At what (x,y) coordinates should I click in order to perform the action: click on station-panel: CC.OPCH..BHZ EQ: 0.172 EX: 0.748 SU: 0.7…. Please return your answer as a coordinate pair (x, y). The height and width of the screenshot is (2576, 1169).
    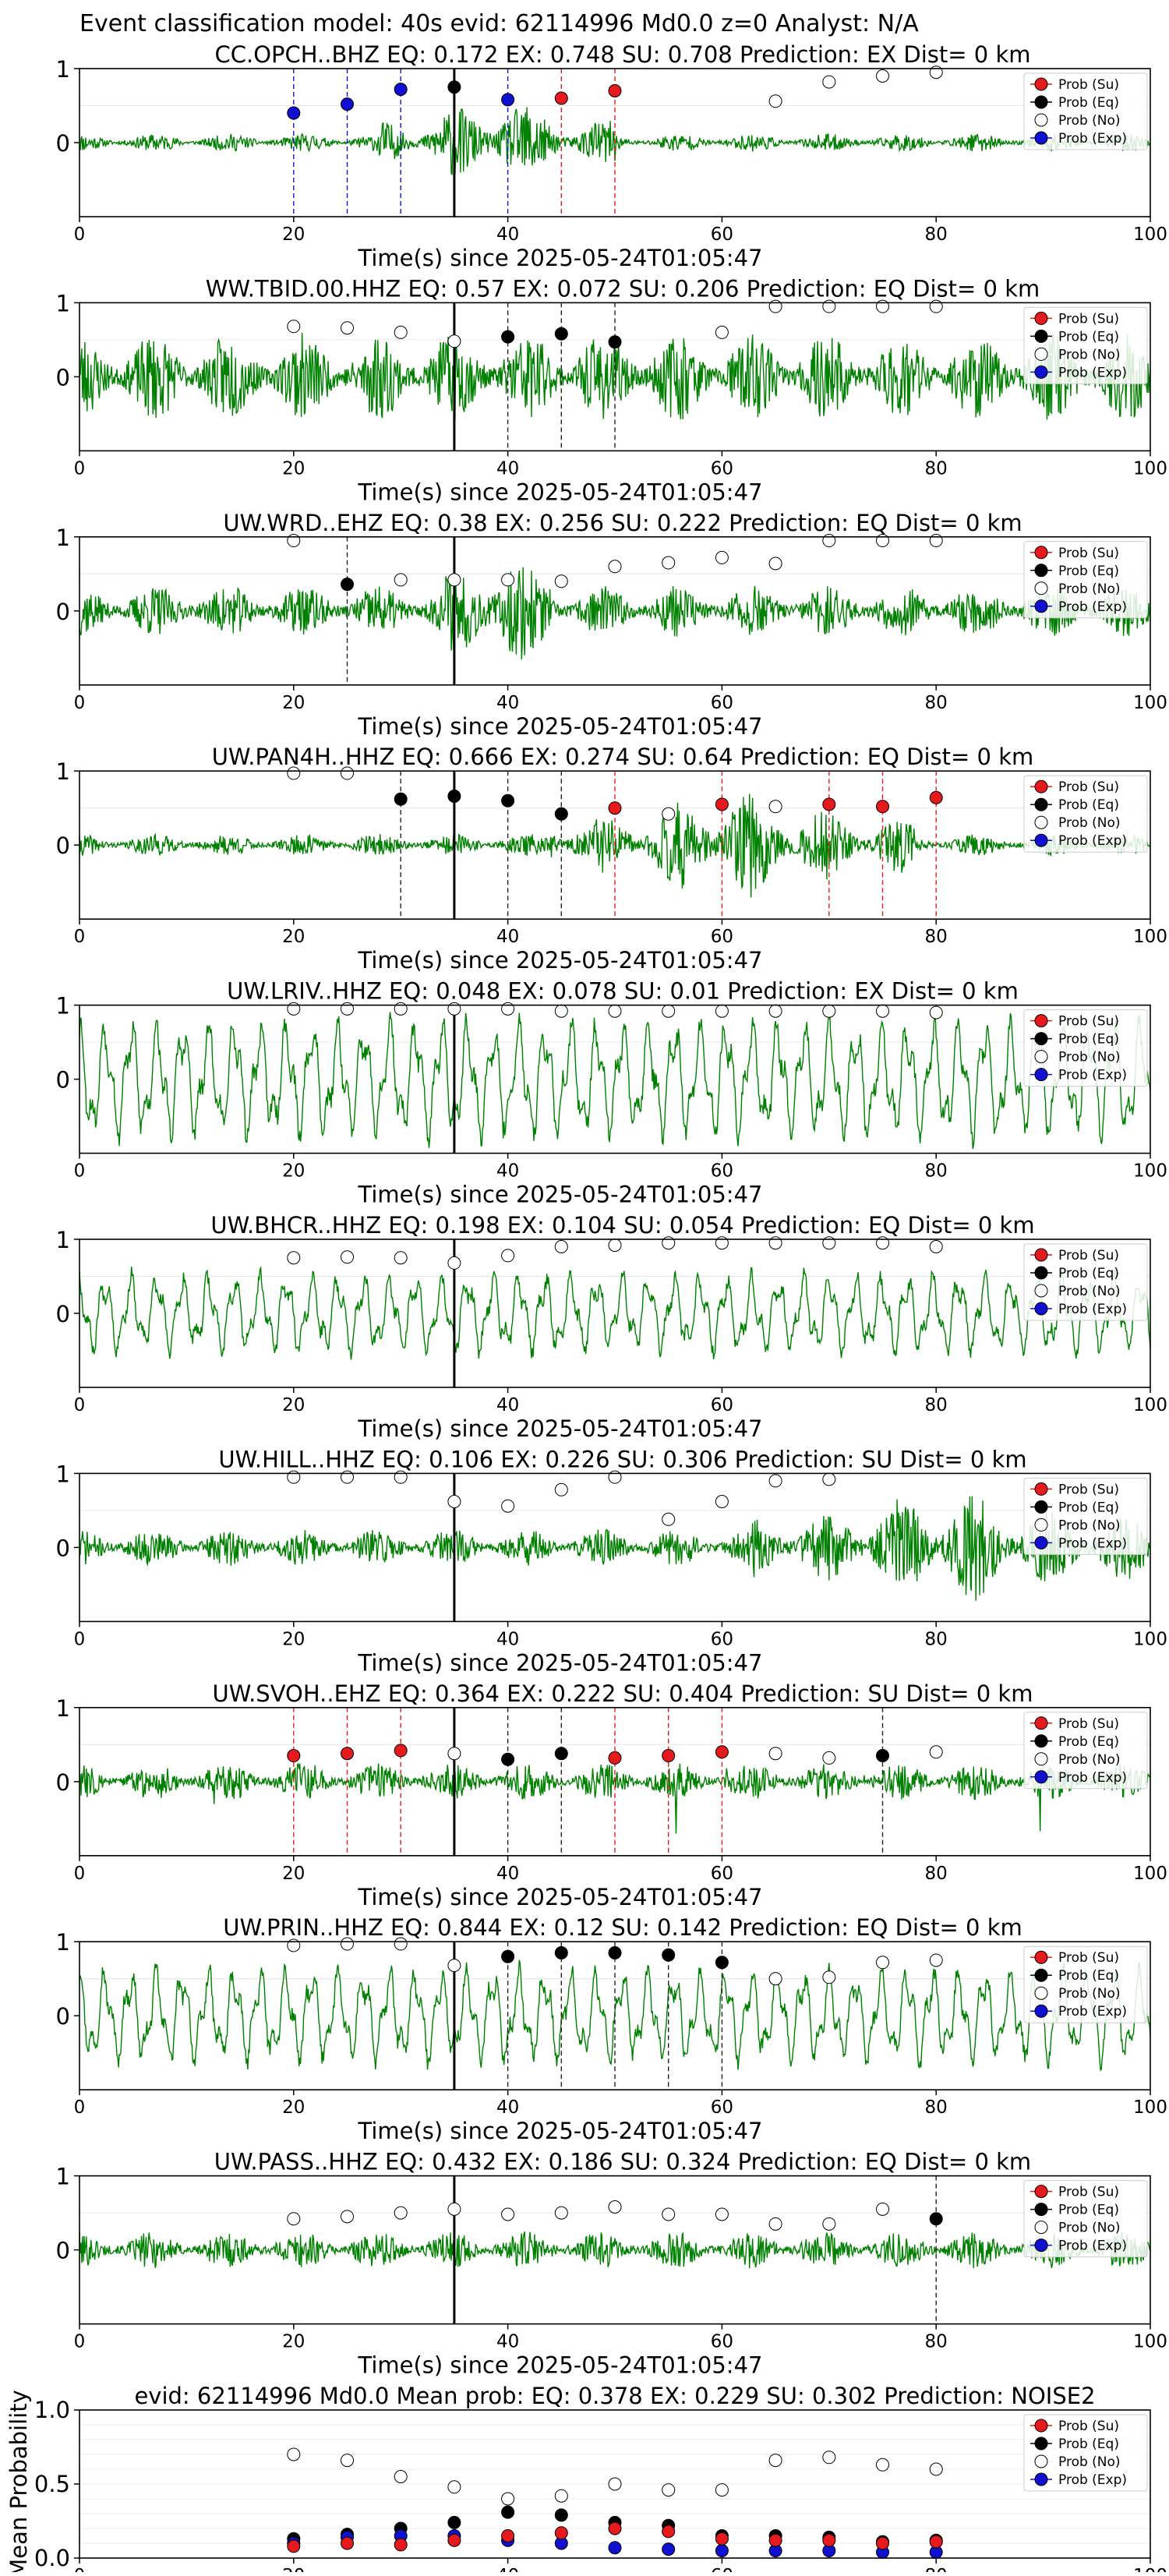
    Looking at the image, I should click on (612, 156).